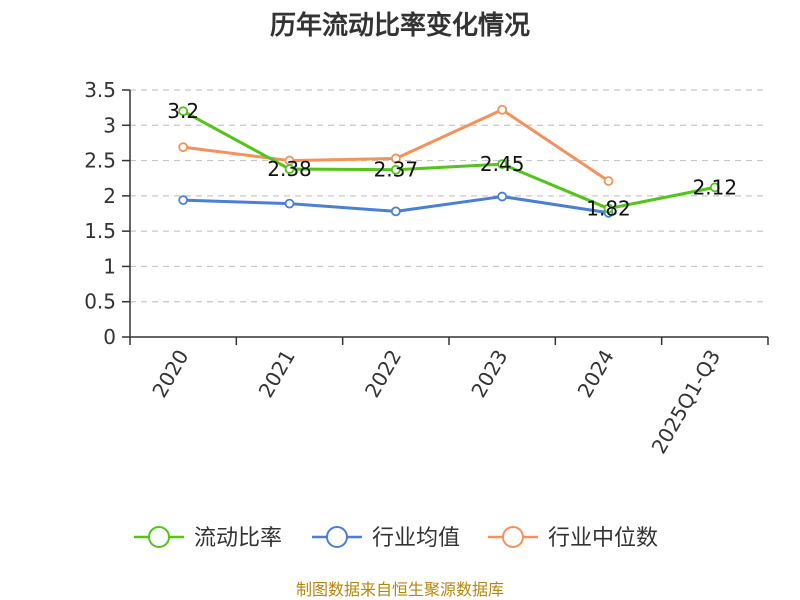 Image resolution: width=800 pixels, height=600 pixels. I want to click on data-labels: 3.2 2.38 2.37 2.45 1.82 2.12, so click(452, 159).